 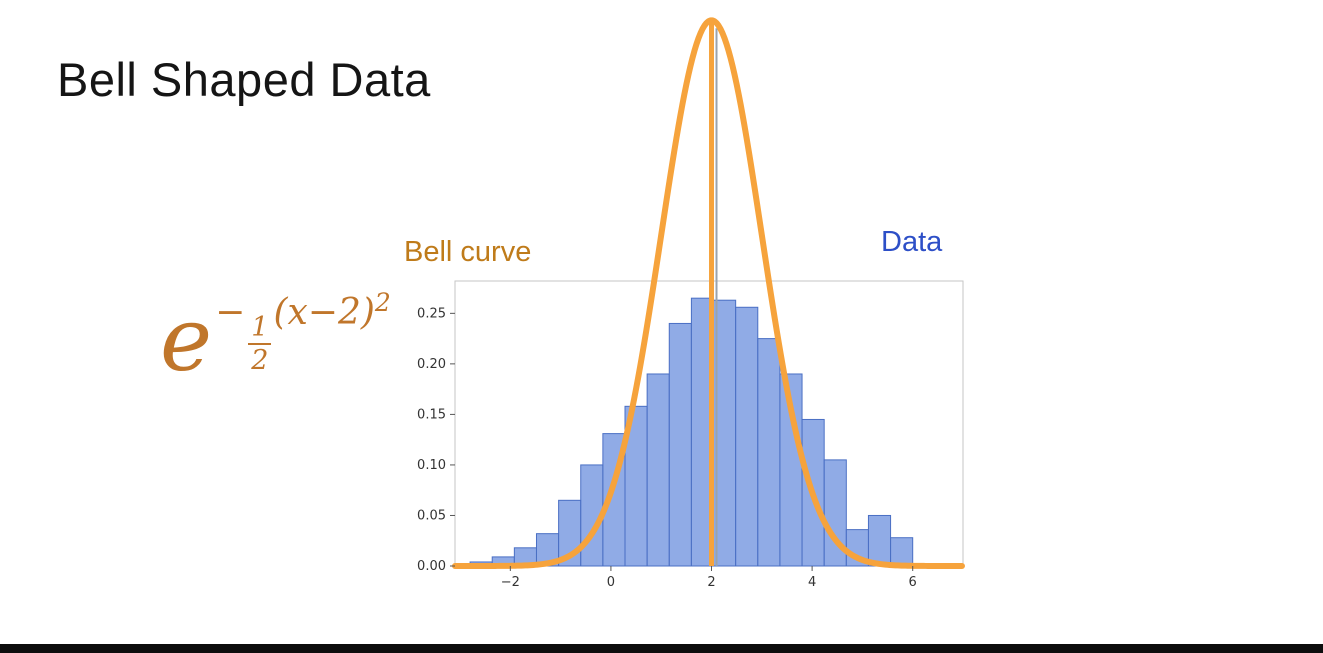 What do you see at coordinates (260, 329) in the screenshot?
I see `formula-frac-numerator: 1` at bounding box center [260, 329].